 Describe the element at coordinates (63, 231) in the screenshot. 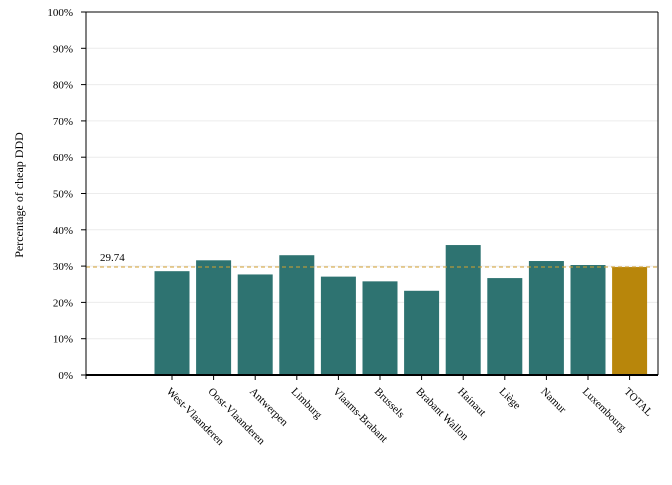

I see `y-tick-label: 40%` at that location.